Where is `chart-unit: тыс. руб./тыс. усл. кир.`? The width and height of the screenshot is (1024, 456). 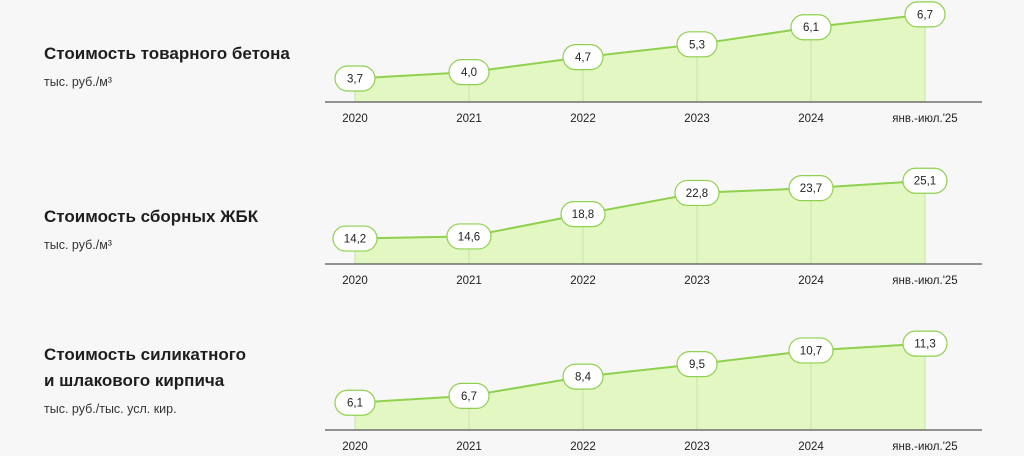 chart-unit: тыс. руб./тыс. усл. кир. is located at coordinates (110, 409).